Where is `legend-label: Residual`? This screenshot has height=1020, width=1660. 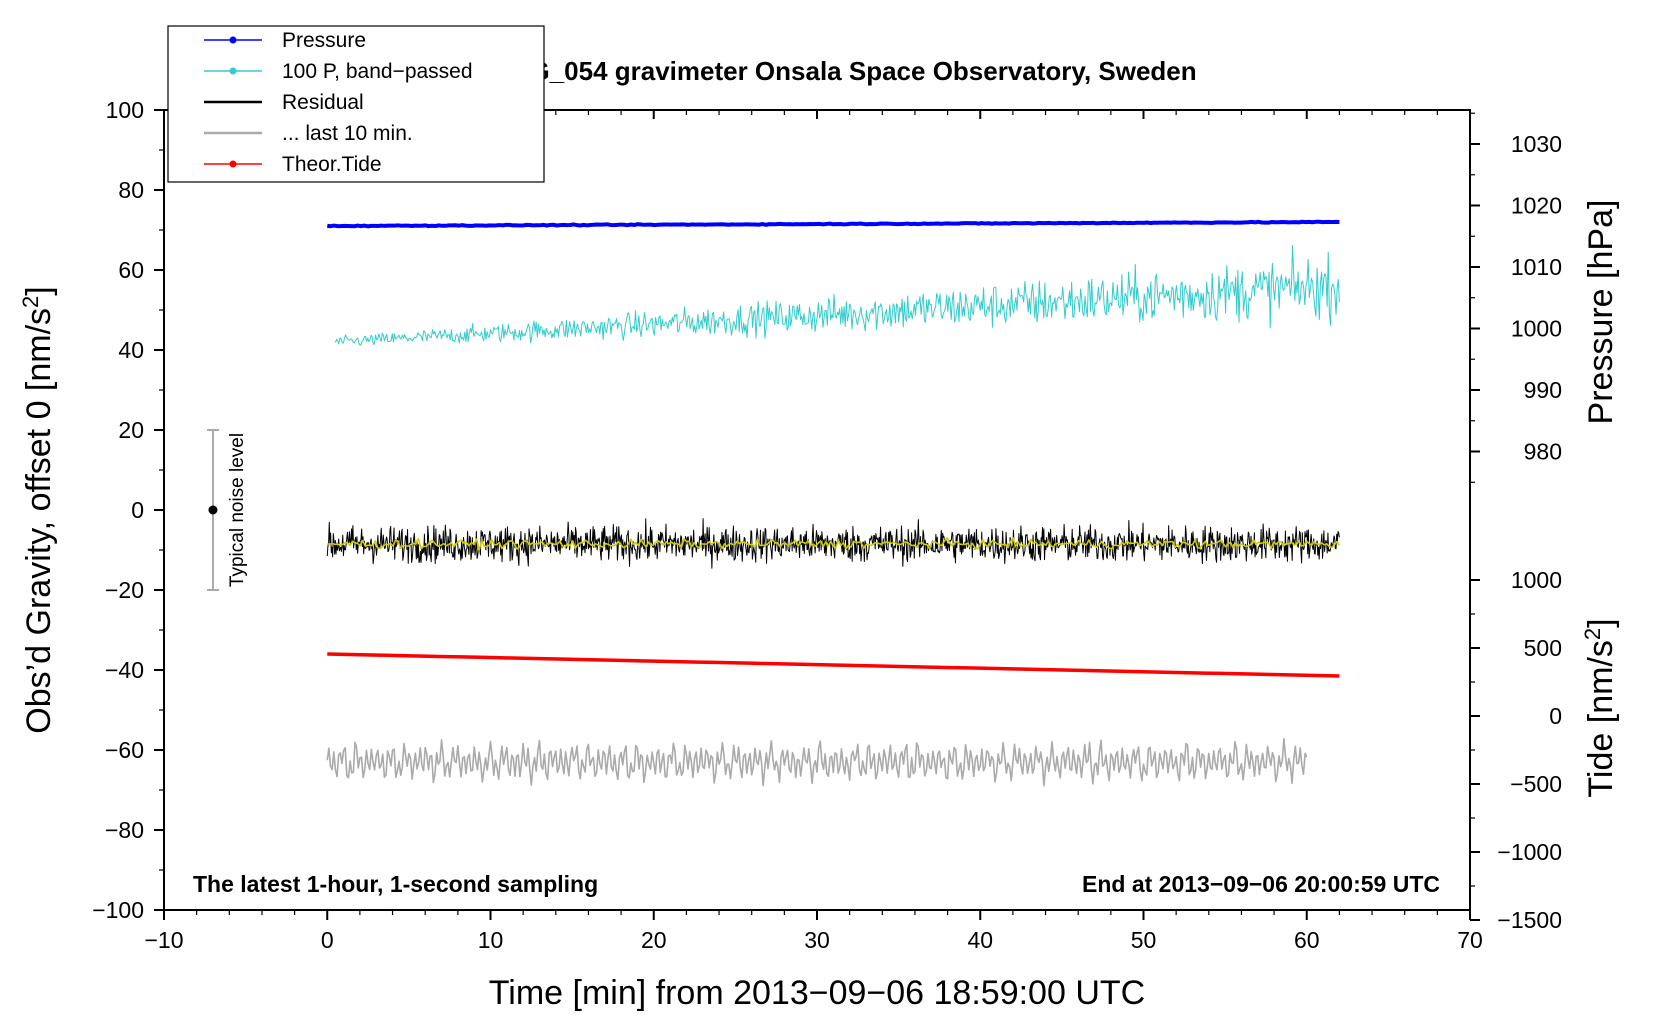
legend-label: Residual is located at coordinates (323, 102).